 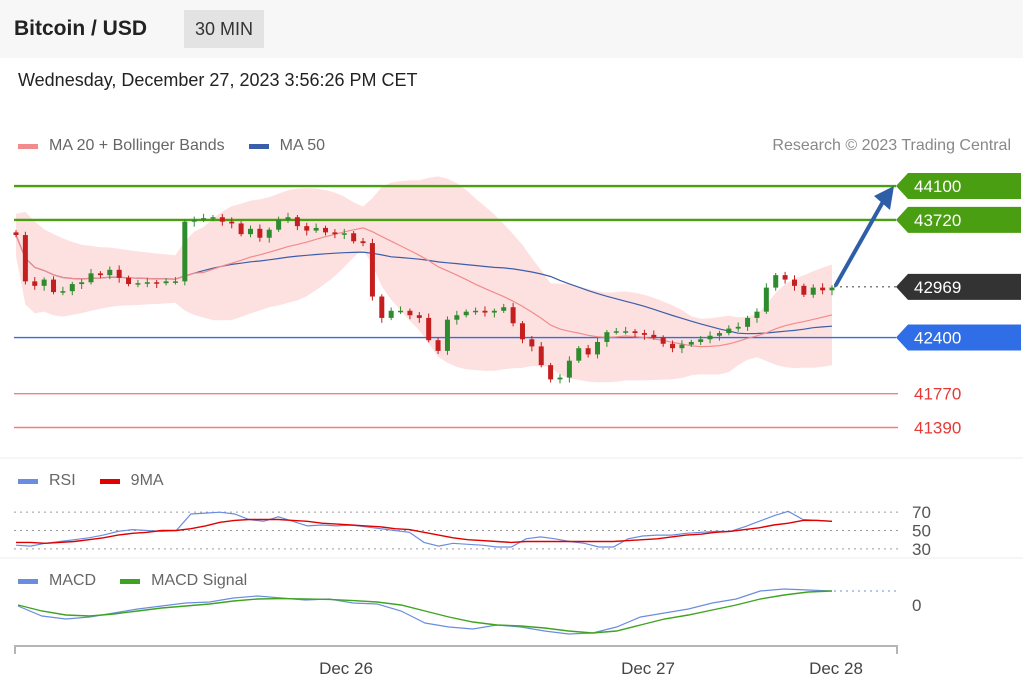 I want to click on rsi-legend: RSI 9MA, so click(x=103, y=481).